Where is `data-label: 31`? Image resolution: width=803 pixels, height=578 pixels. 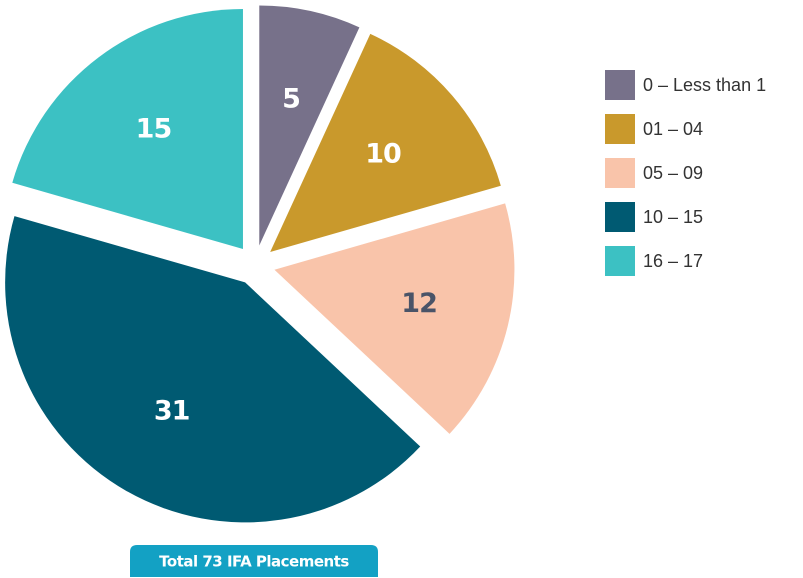 data-label: 31 is located at coordinates (172, 410).